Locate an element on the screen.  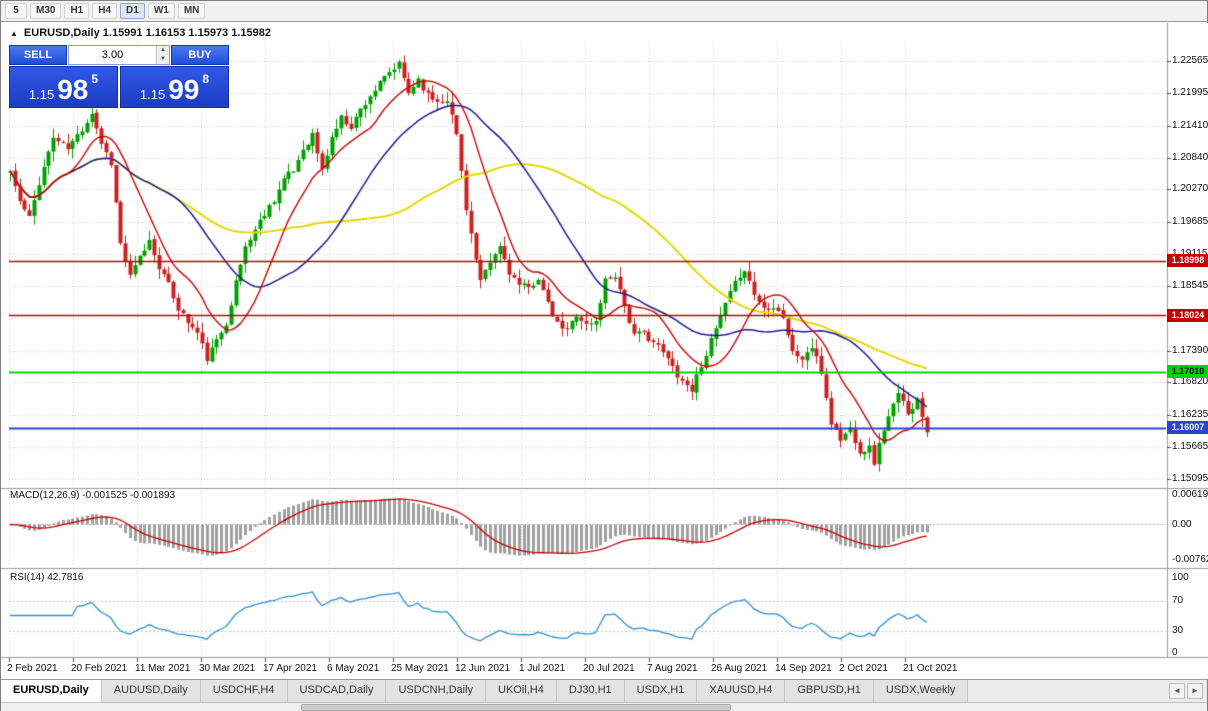
rsi-label: RSI(14) 42.7816 is located at coordinates (47, 577).